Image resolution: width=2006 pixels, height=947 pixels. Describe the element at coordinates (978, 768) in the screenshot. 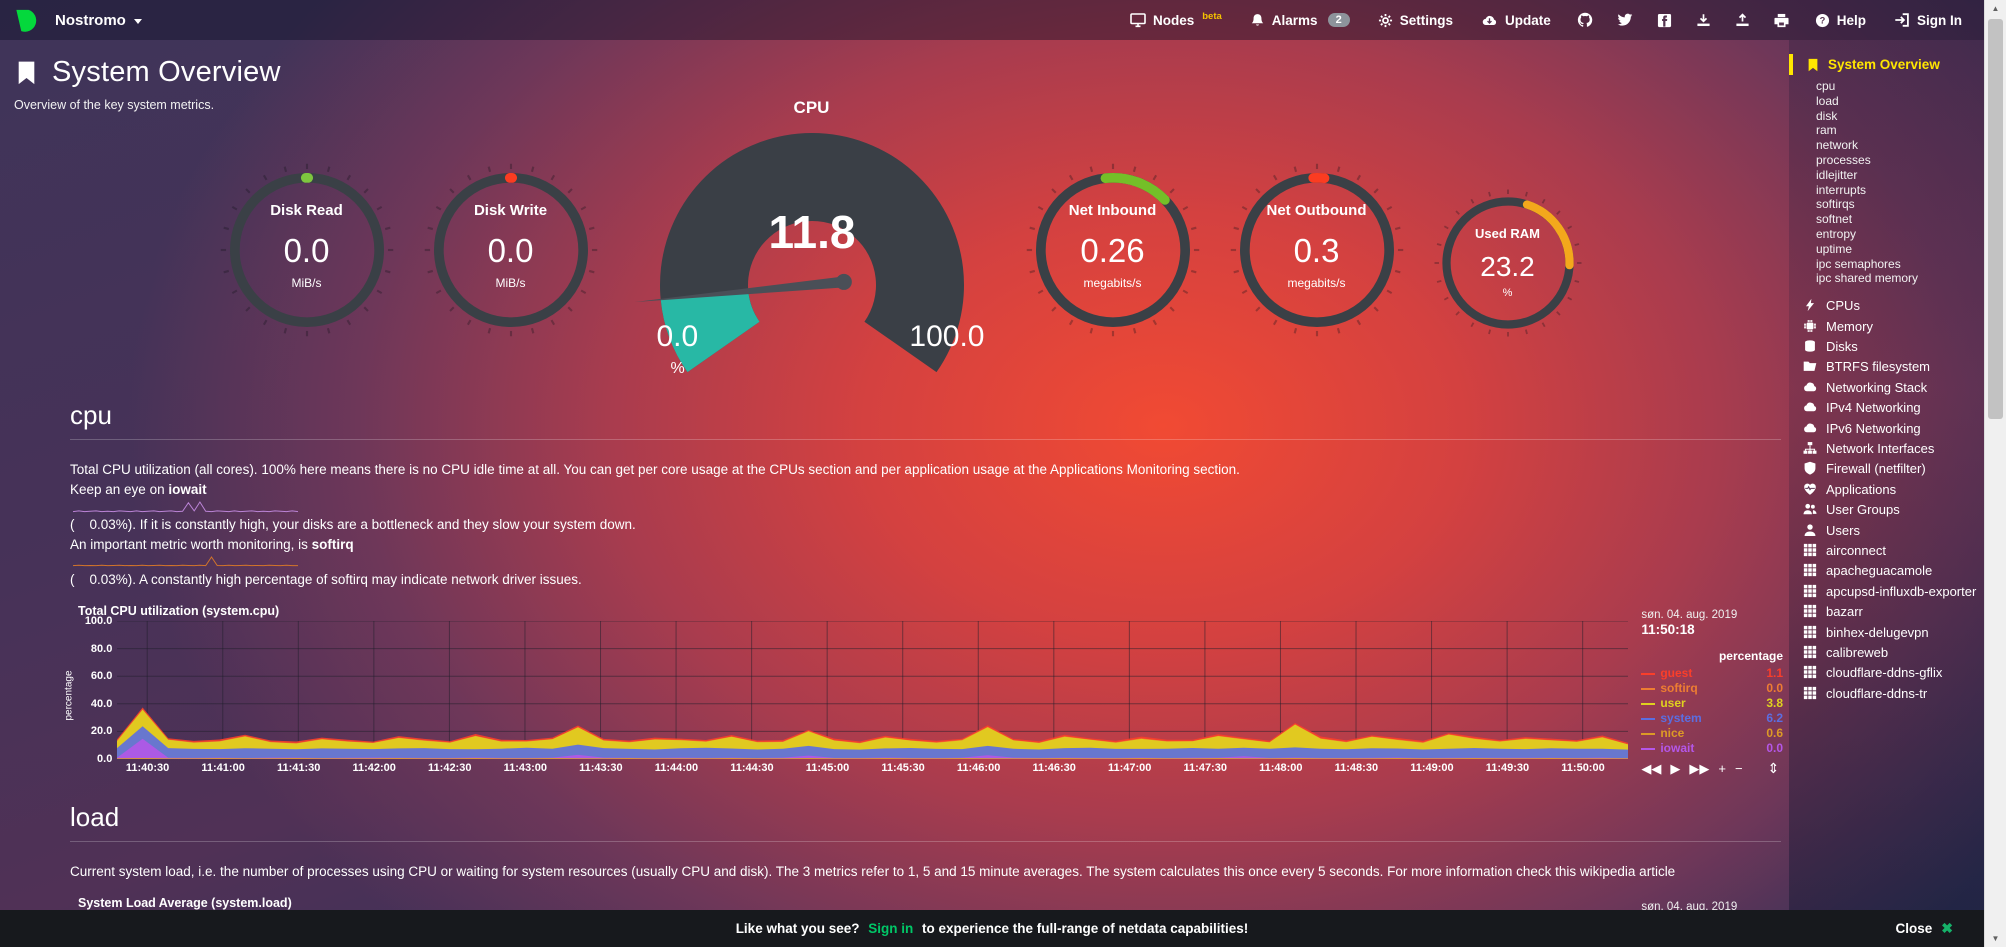

I see `x-tick: 11:46:00` at that location.